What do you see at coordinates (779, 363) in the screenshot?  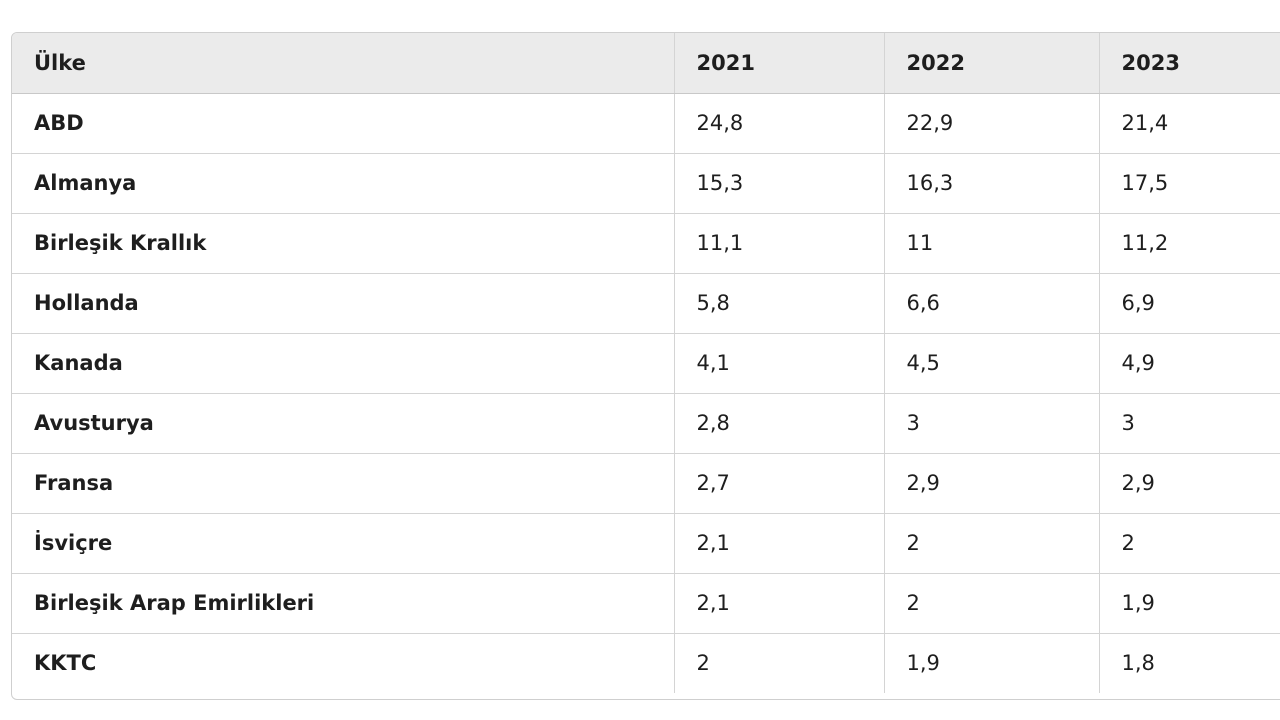 I see `value-cell-2021: 4,1` at bounding box center [779, 363].